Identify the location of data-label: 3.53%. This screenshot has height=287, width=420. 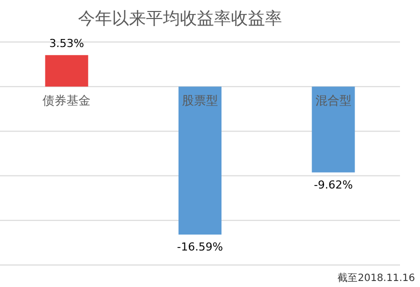
(66, 43).